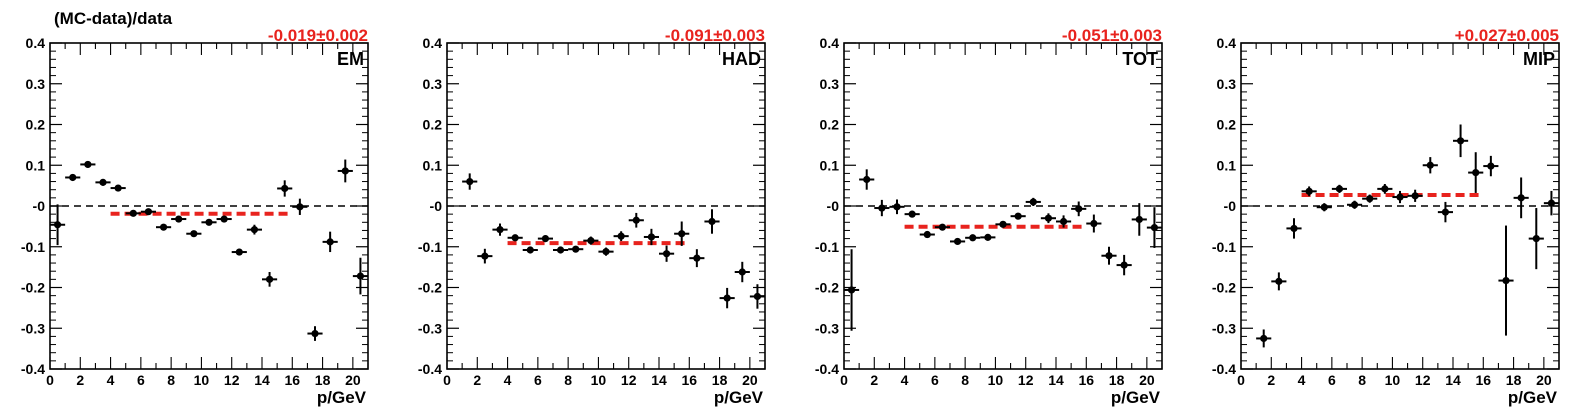  Describe the element at coordinates (965, 380) in the screenshot. I see `x-tick-label: 8` at that location.